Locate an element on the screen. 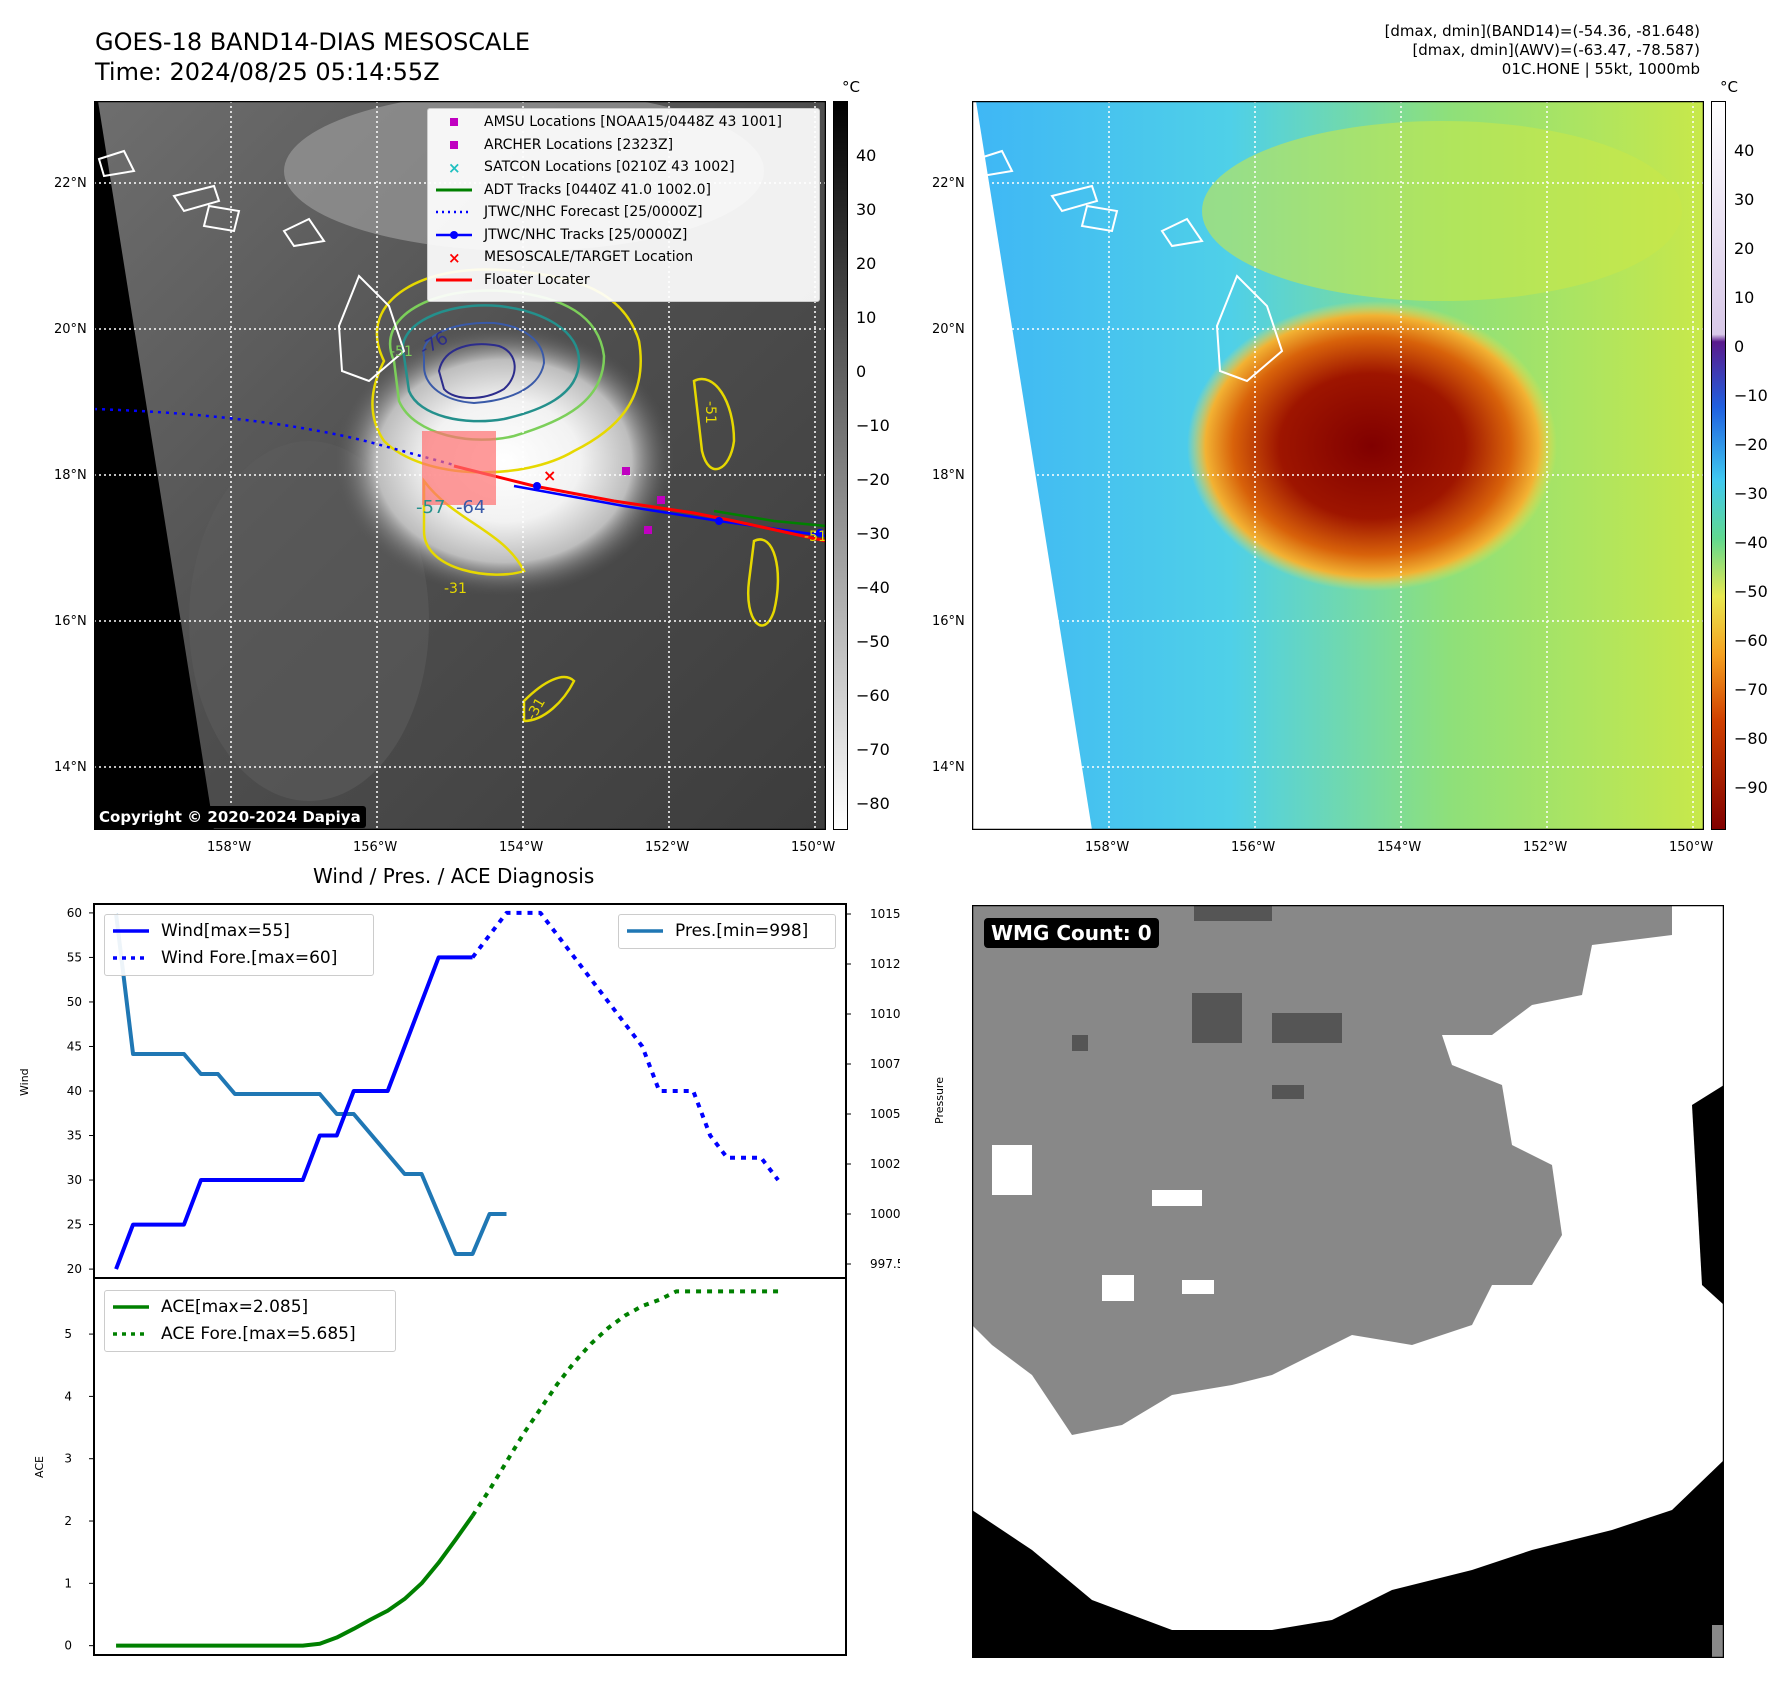 Image resolution: width=1788 pixels, height=1690 pixels. lon-label: 150°W is located at coordinates (813, 847).